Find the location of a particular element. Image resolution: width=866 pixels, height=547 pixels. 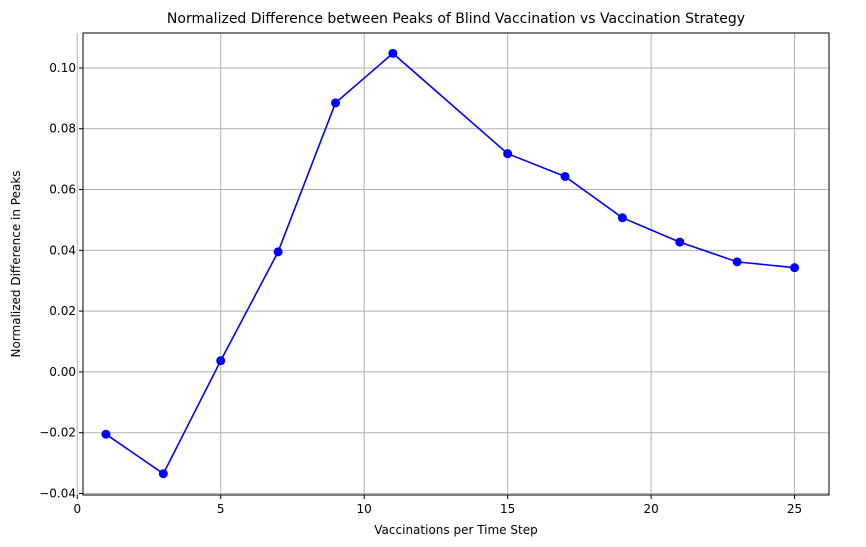

x-tick-label: 15 is located at coordinates (507, 509).